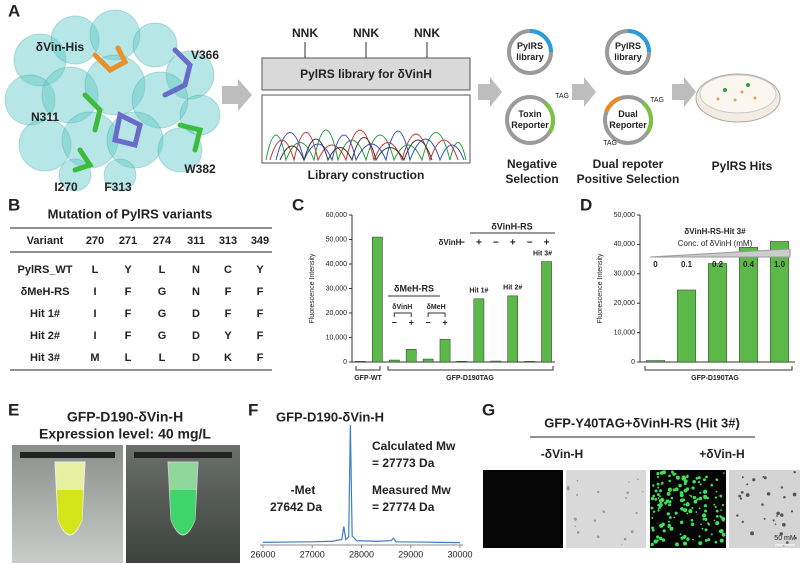 The height and width of the screenshot is (564, 800). What do you see at coordinates (542, 253) in the screenshot?
I see `hit-label: Hit 3#` at bounding box center [542, 253].